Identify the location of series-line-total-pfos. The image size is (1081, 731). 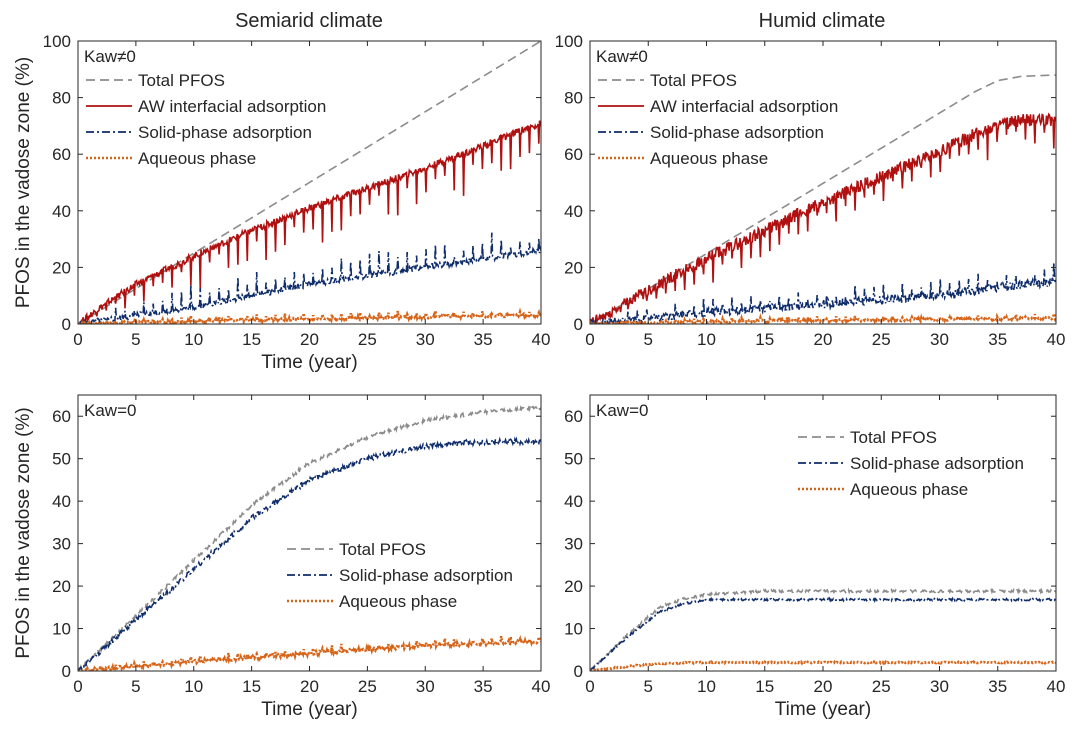
(823, 629).